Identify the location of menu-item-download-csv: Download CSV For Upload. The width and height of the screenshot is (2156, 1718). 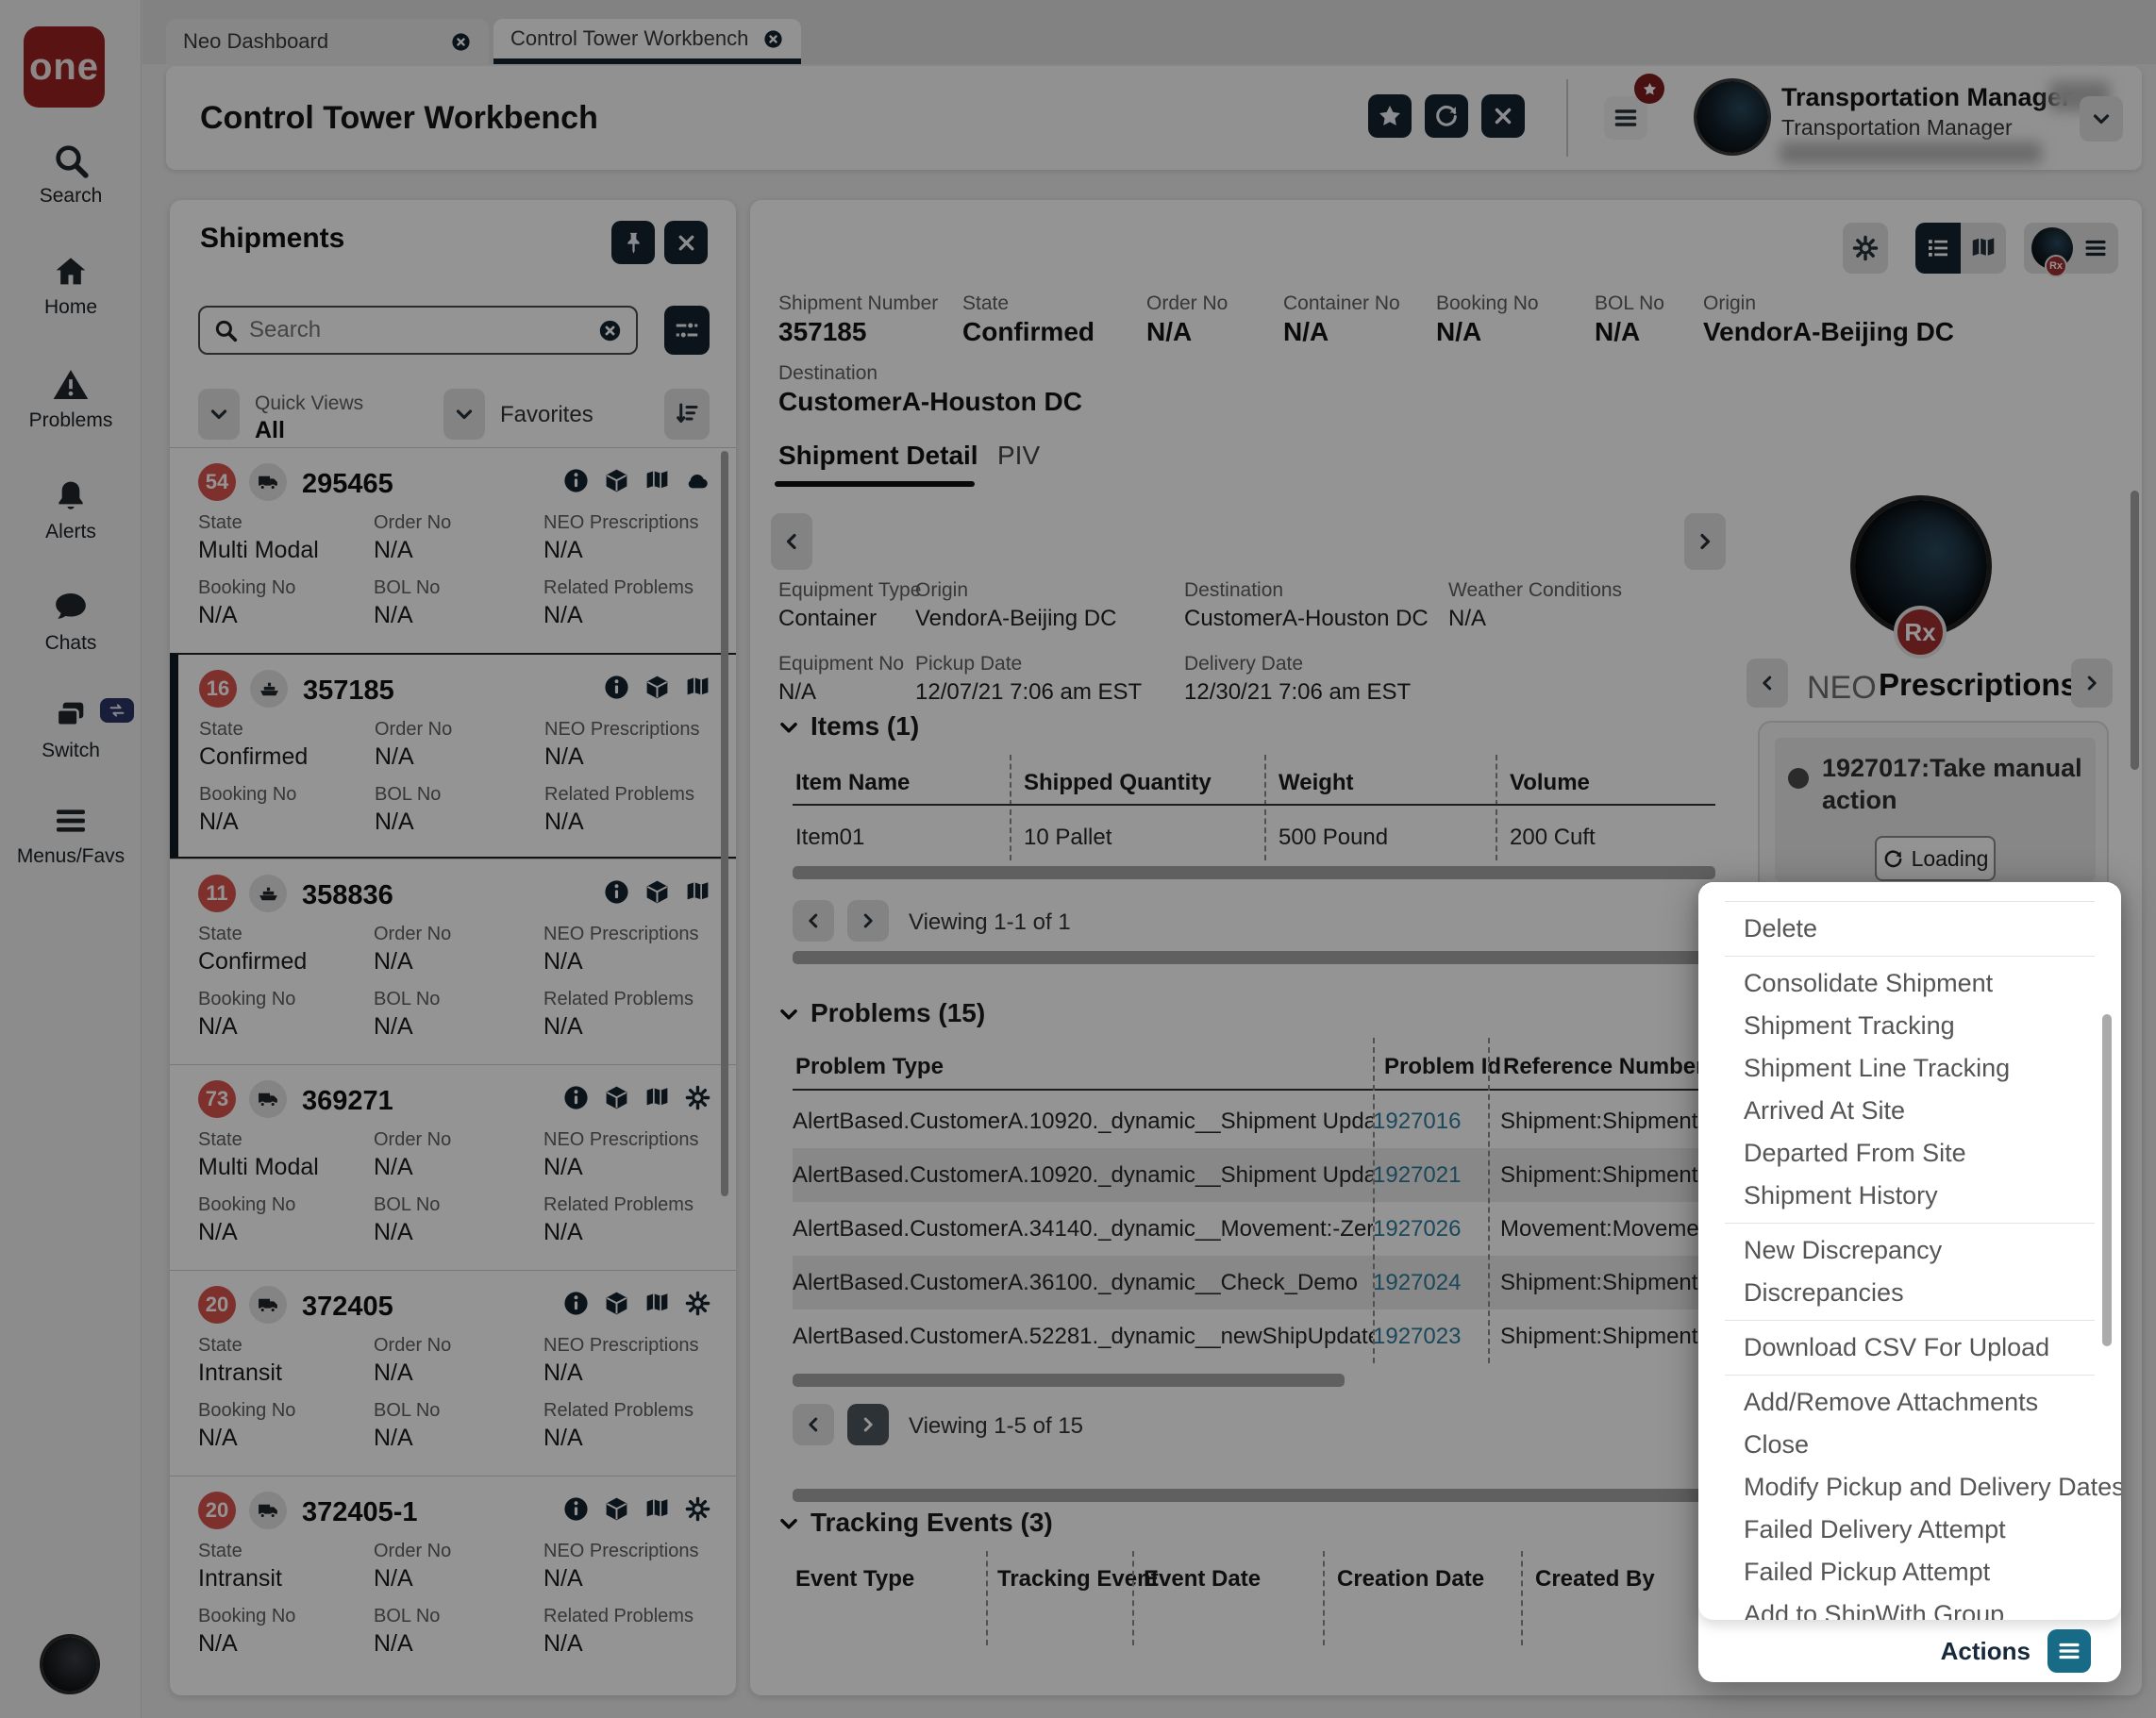
(1897, 1347).